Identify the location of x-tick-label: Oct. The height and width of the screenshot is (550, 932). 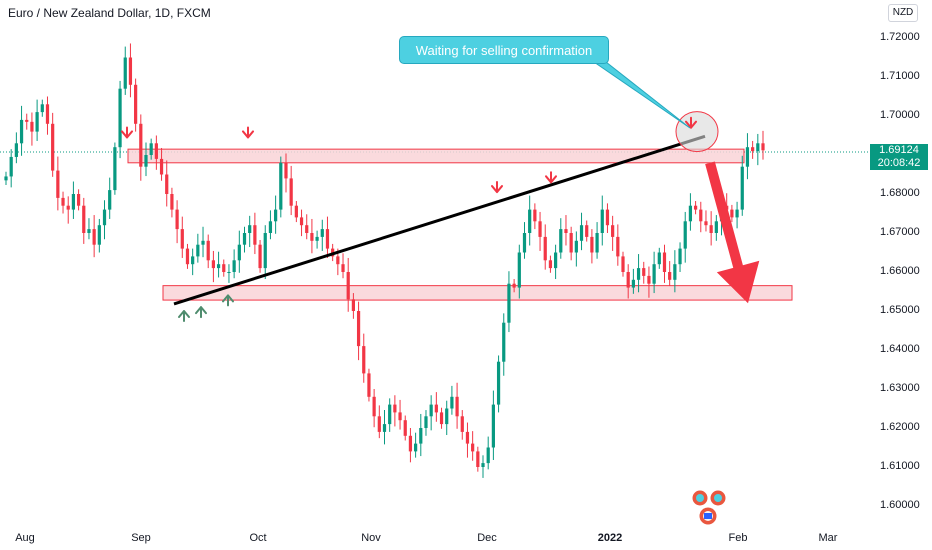
(258, 538).